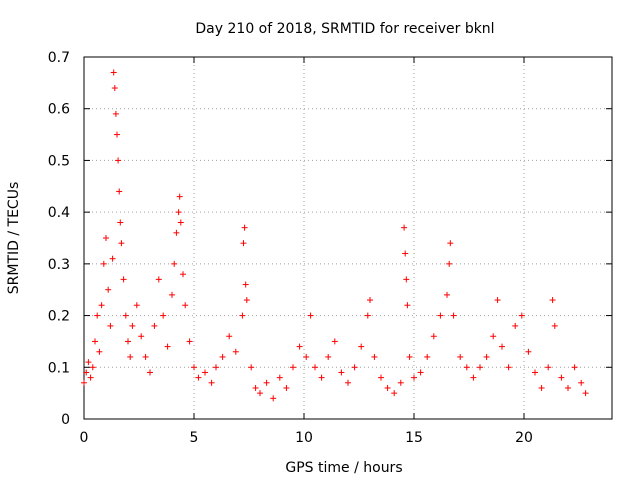 This screenshot has width=640, height=480. Describe the element at coordinates (59, 161) in the screenshot. I see `y-tick-label: 0.5` at that location.